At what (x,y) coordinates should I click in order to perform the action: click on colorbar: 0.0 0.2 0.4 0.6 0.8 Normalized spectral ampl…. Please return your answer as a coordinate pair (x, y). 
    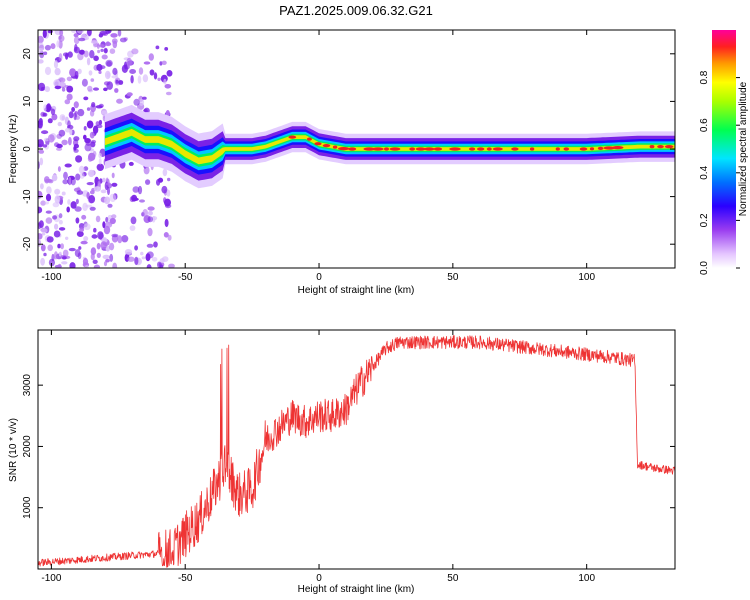
    Looking at the image, I should click on (724, 152).